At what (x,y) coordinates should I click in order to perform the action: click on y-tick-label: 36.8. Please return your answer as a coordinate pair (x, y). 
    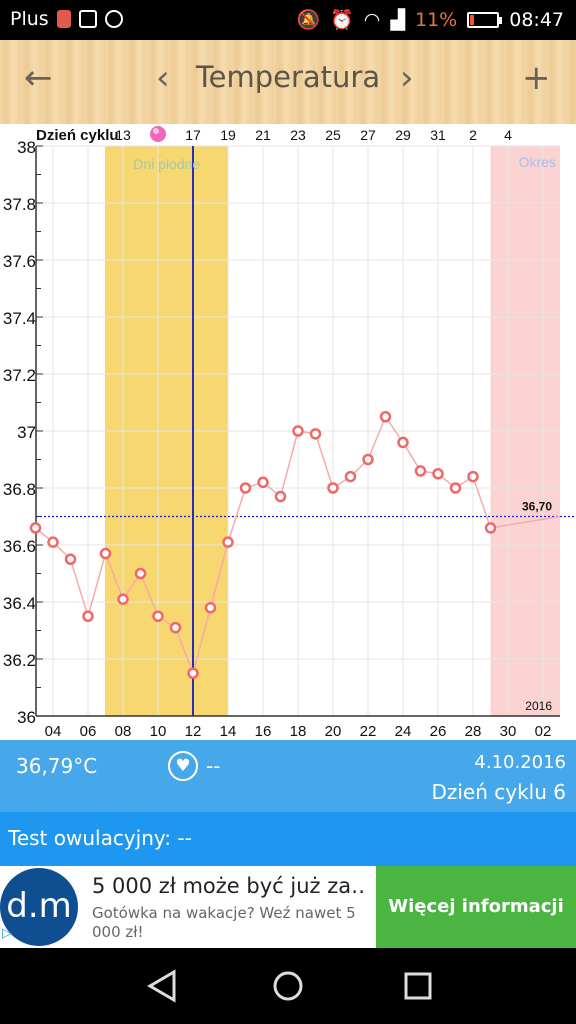
    Looking at the image, I should click on (19, 489).